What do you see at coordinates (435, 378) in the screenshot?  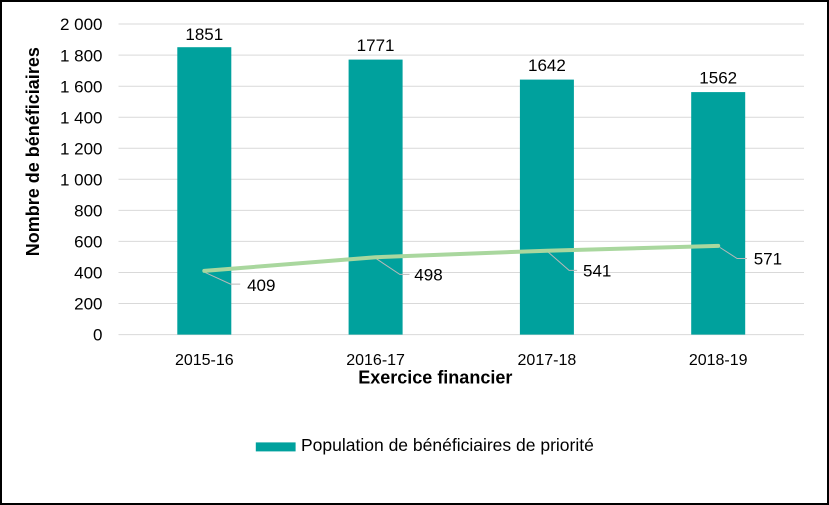 I see `svg-text: Exercice financier` at bounding box center [435, 378].